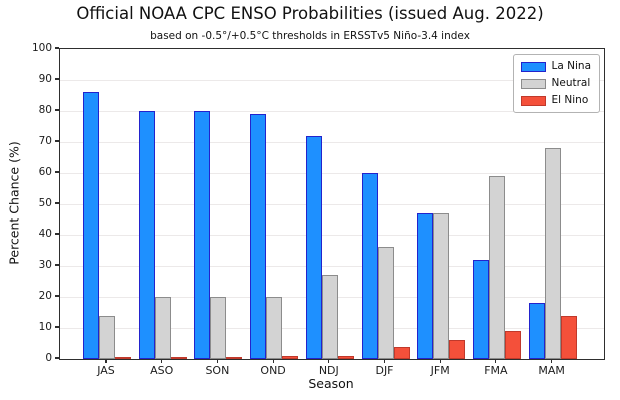  I want to click on legend-swatch-el-nino, so click(533, 100).